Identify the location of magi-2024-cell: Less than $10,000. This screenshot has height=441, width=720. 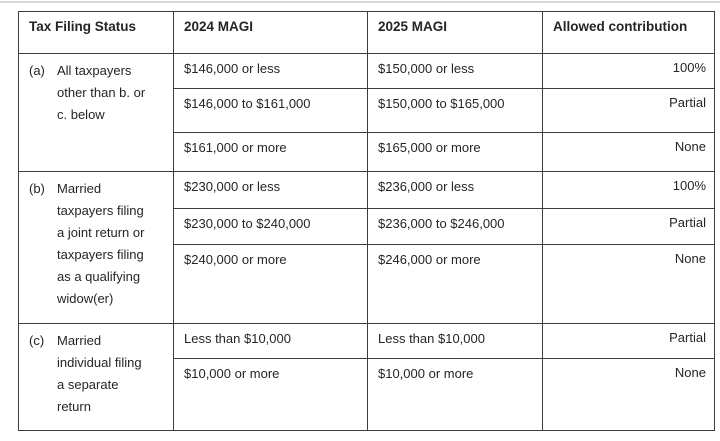
(270, 341).